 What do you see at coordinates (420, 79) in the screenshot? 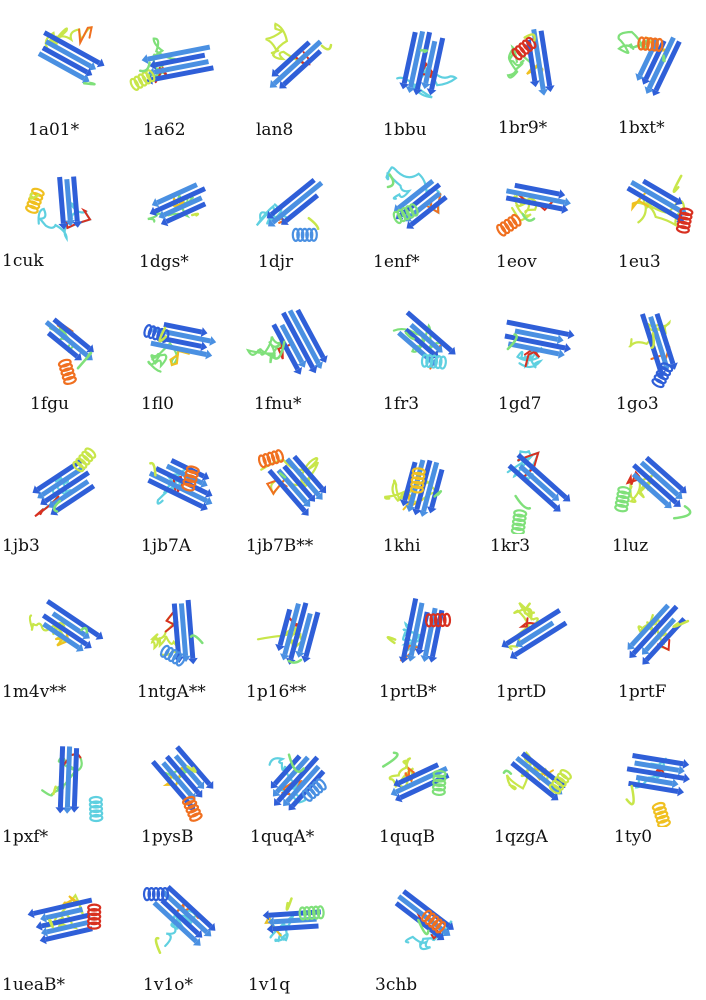
I see `structure-cell-1bbu: 1bbu` at bounding box center [420, 79].